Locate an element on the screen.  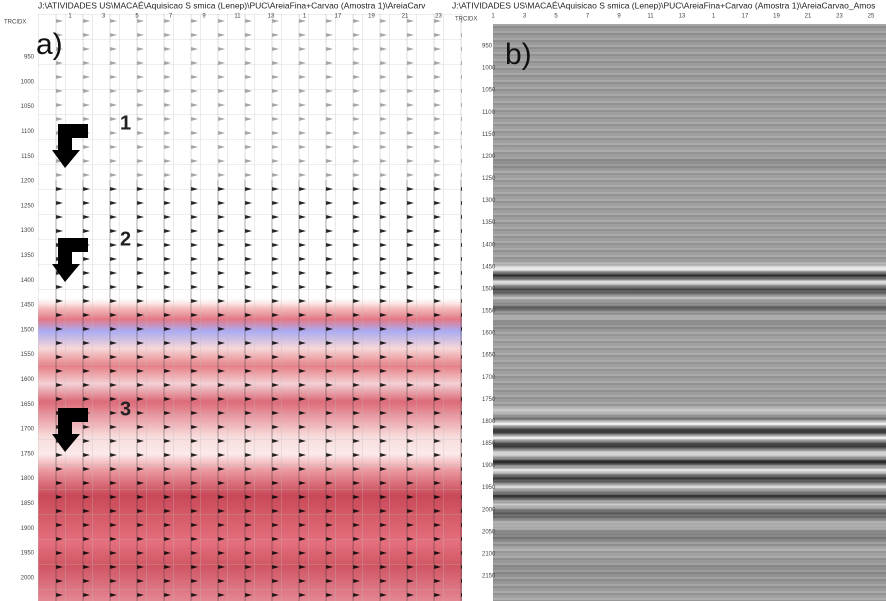
marker: 3 is located at coordinates (125, 409).